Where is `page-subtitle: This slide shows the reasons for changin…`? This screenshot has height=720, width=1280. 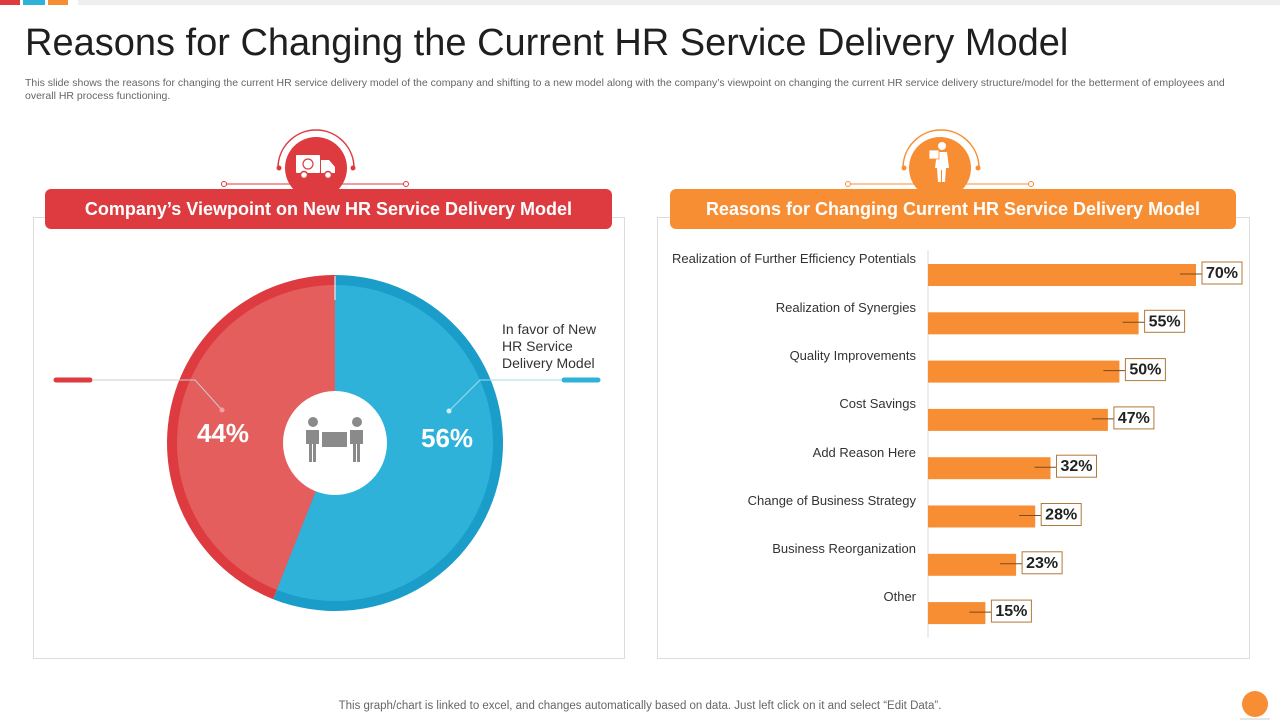 page-subtitle: This slide shows the reasons for changin… is located at coordinates (625, 89).